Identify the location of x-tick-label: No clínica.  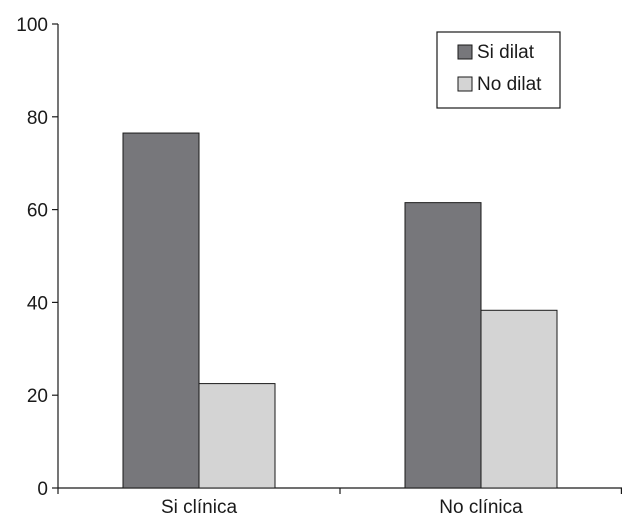
(481, 507).